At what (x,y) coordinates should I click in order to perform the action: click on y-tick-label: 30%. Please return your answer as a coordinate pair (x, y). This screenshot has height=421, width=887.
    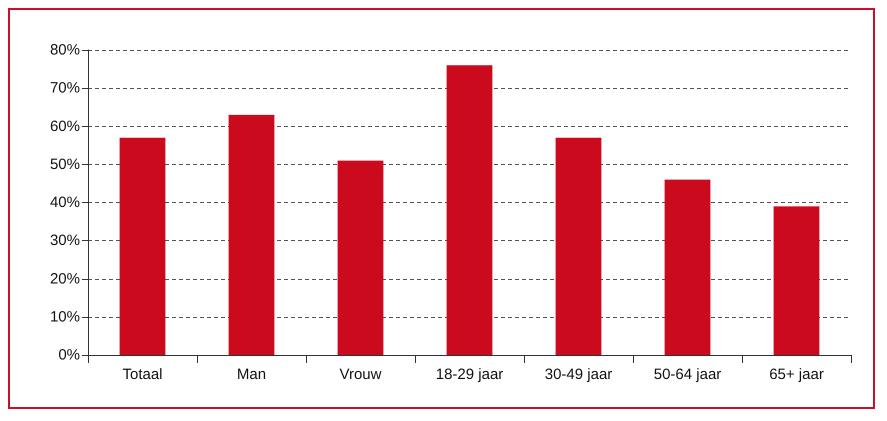
    Looking at the image, I should click on (65, 241).